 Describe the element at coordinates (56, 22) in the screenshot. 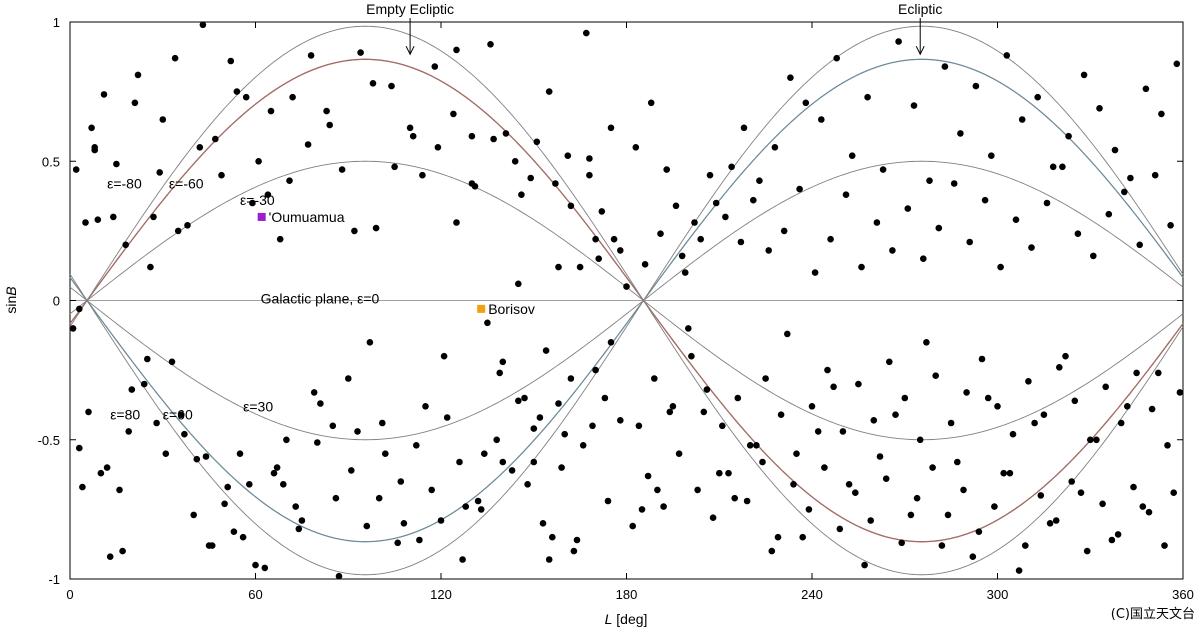

I see `y-tick-label: 1` at that location.